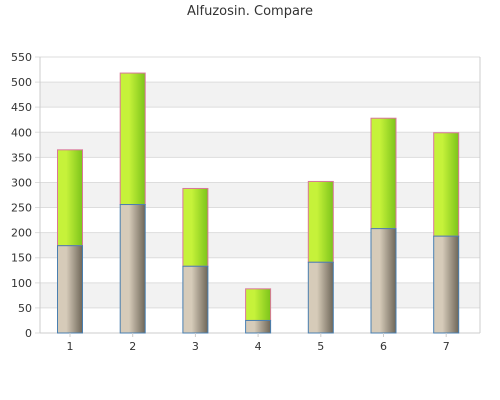 Image resolution: width=500 pixels, height=400 pixels. I want to click on y-tick-label: 300, so click(21, 182).